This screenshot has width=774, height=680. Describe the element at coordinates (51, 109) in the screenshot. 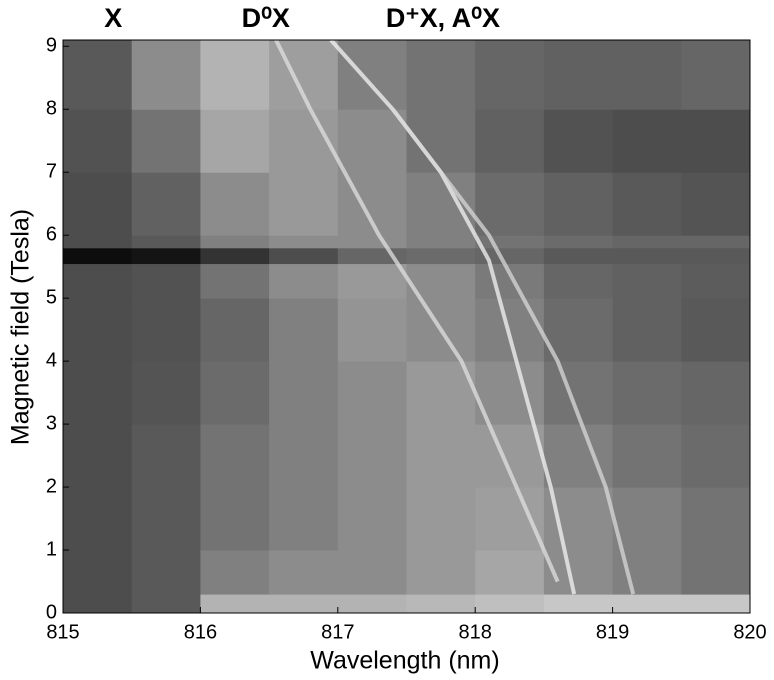

I see `y-tick-label: 8` at that location.